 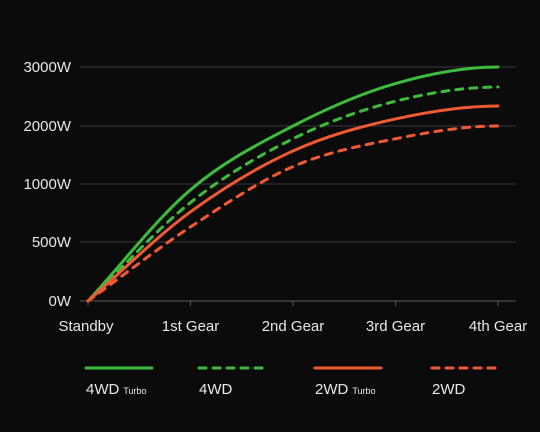 I want to click on legend-label: 2WD Turbo, so click(x=345, y=389).